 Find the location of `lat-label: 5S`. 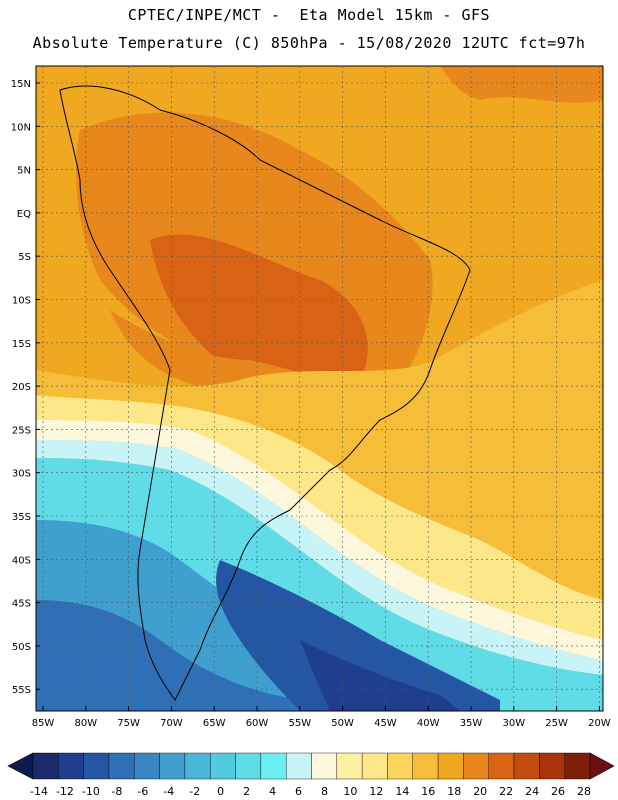

lat-label: 5S is located at coordinates (24, 257).